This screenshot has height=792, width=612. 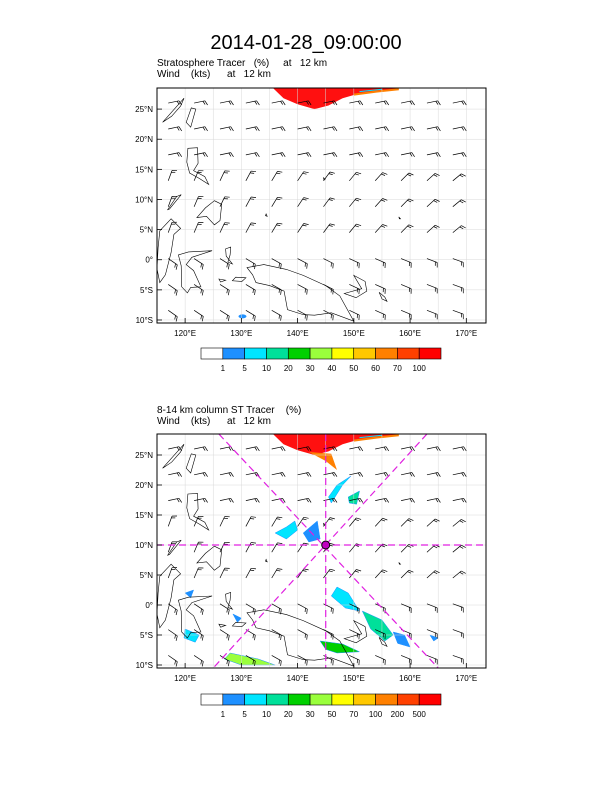 I want to click on colorbar-label: 5, so click(x=244, y=368).